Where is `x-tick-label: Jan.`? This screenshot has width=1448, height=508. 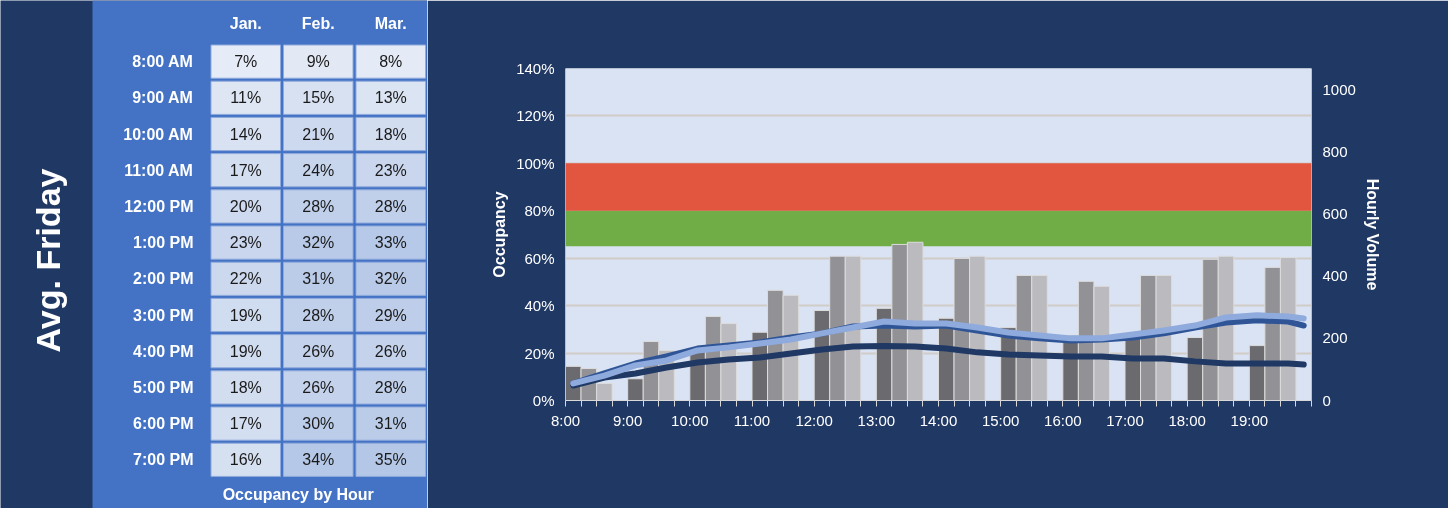 x-tick-label: Jan. is located at coordinates (245, 23).